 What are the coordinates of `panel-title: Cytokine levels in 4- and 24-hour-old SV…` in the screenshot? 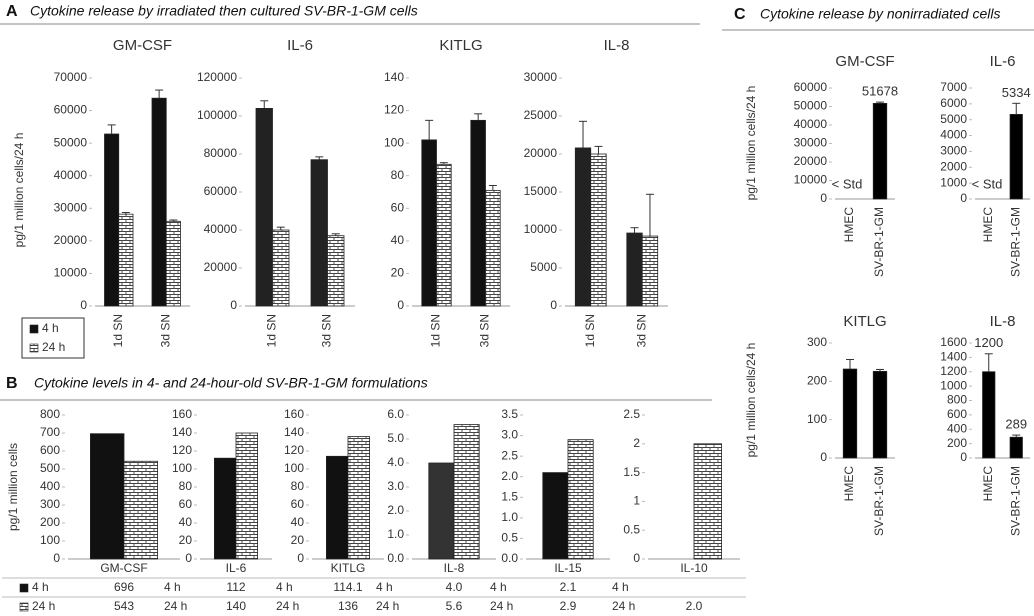 It's located at (231, 383).